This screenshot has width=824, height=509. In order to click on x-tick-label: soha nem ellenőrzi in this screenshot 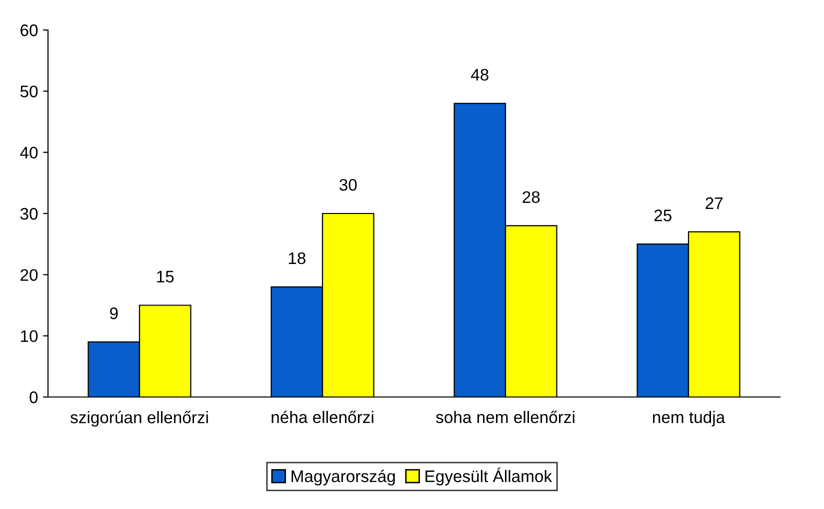, I will do `click(505, 417)`.